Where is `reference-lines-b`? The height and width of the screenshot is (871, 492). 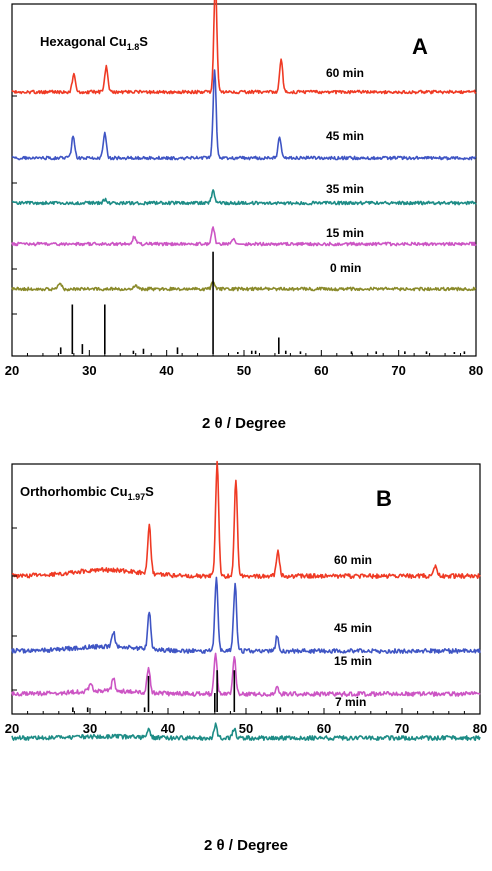
reference-lines-b is located at coordinates (177, 691).